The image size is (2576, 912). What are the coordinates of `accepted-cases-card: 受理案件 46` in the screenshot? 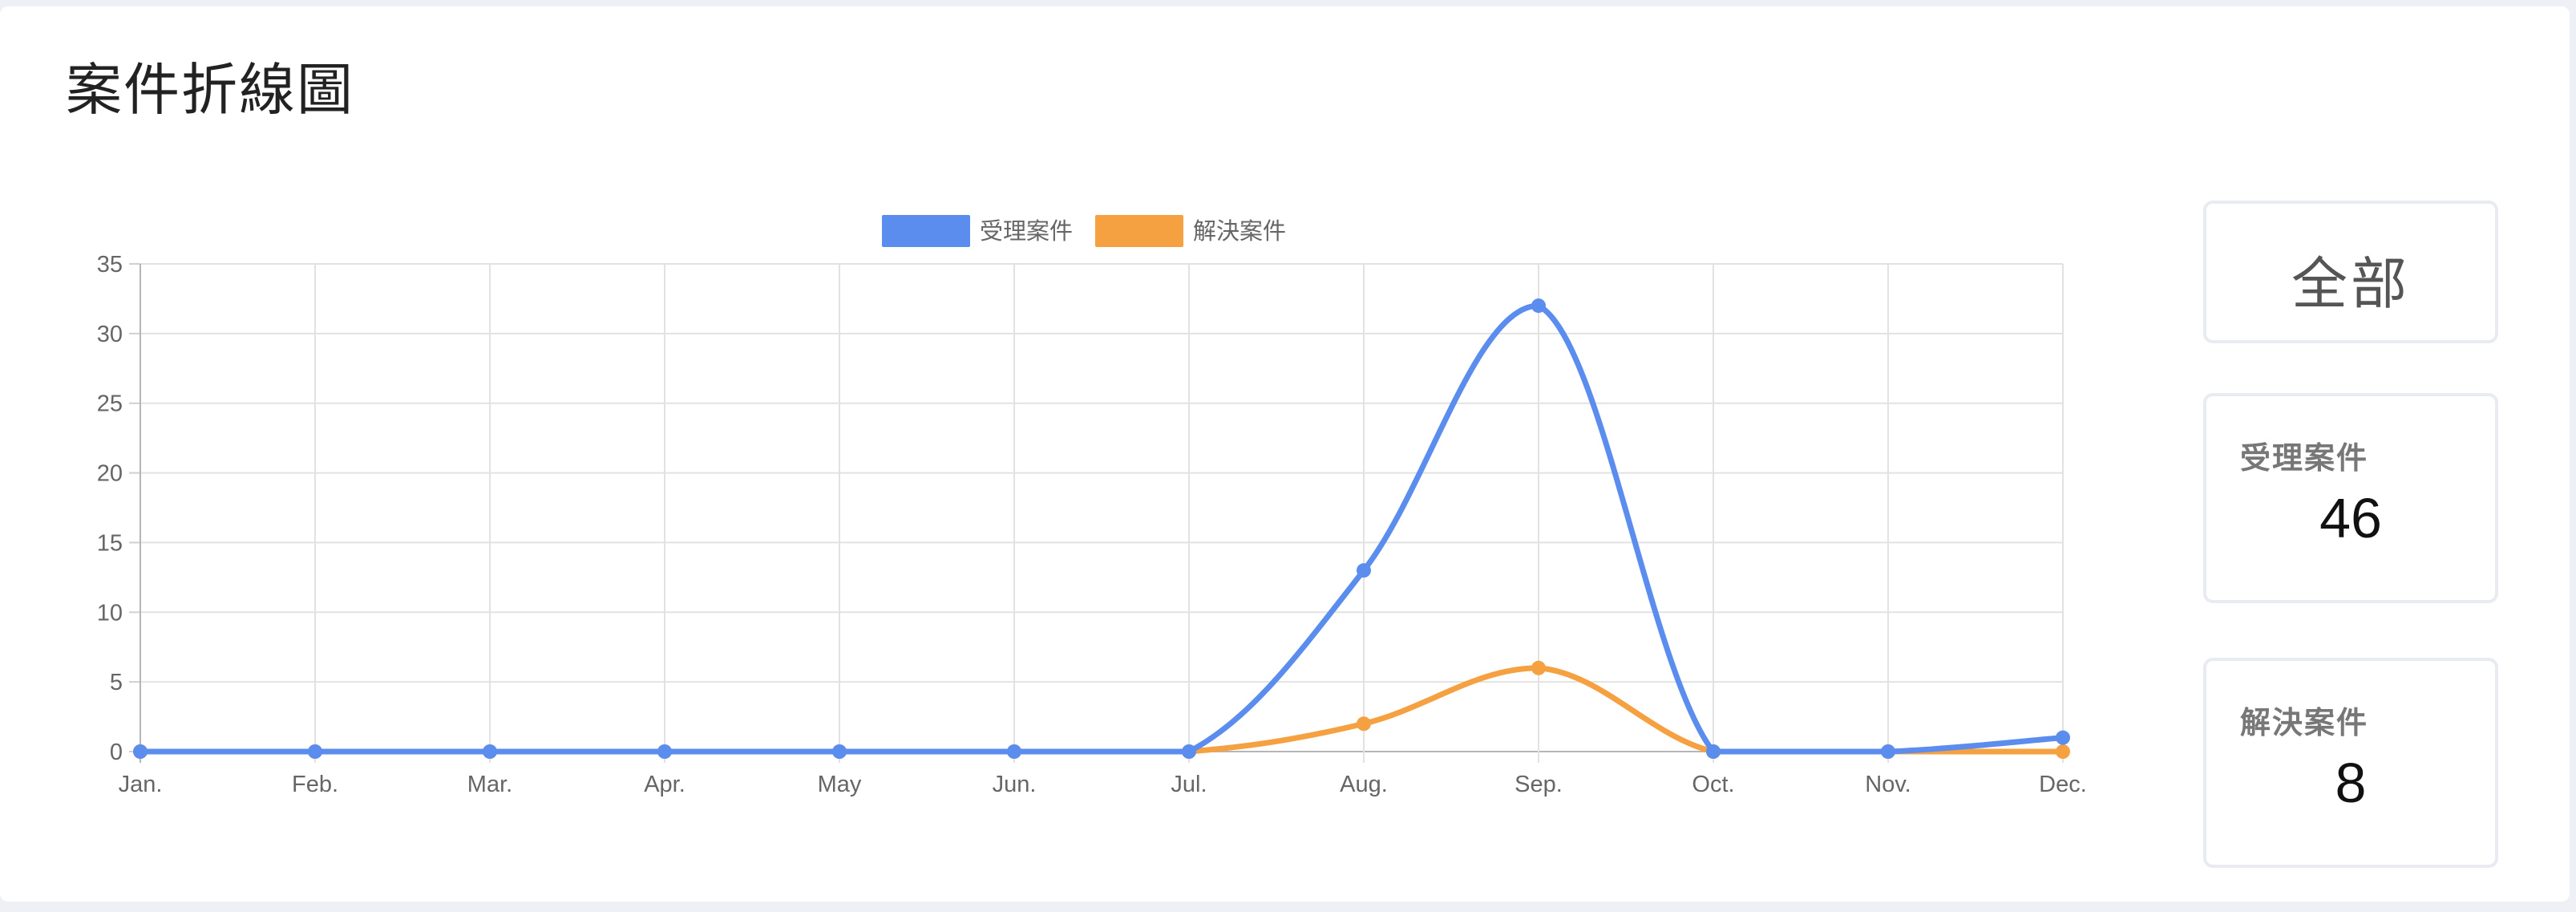 It's located at (2350, 498).